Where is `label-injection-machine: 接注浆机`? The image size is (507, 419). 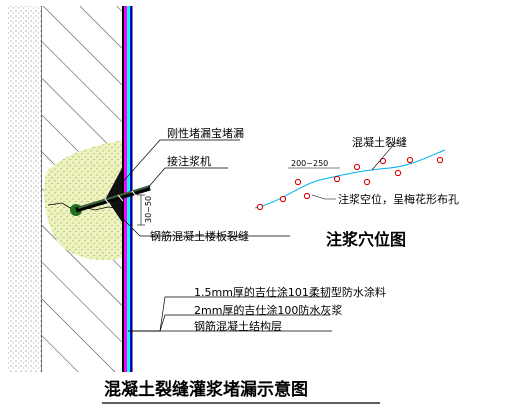 label-injection-machine: 接注浆机 is located at coordinates (189, 161).